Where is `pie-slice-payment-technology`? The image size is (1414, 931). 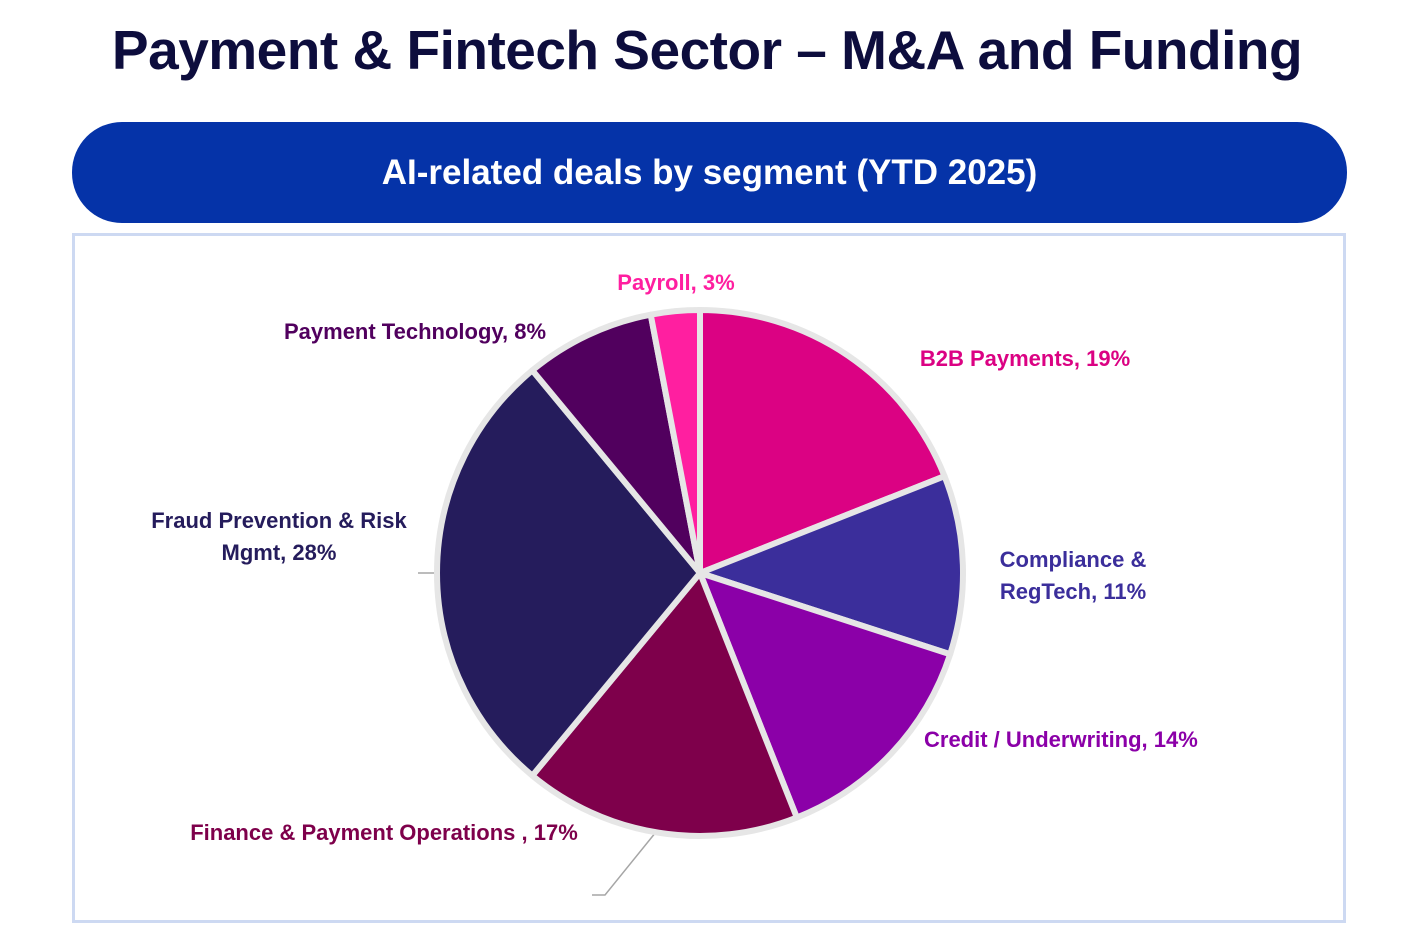 pie-slice-payment-technology is located at coordinates (616, 443).